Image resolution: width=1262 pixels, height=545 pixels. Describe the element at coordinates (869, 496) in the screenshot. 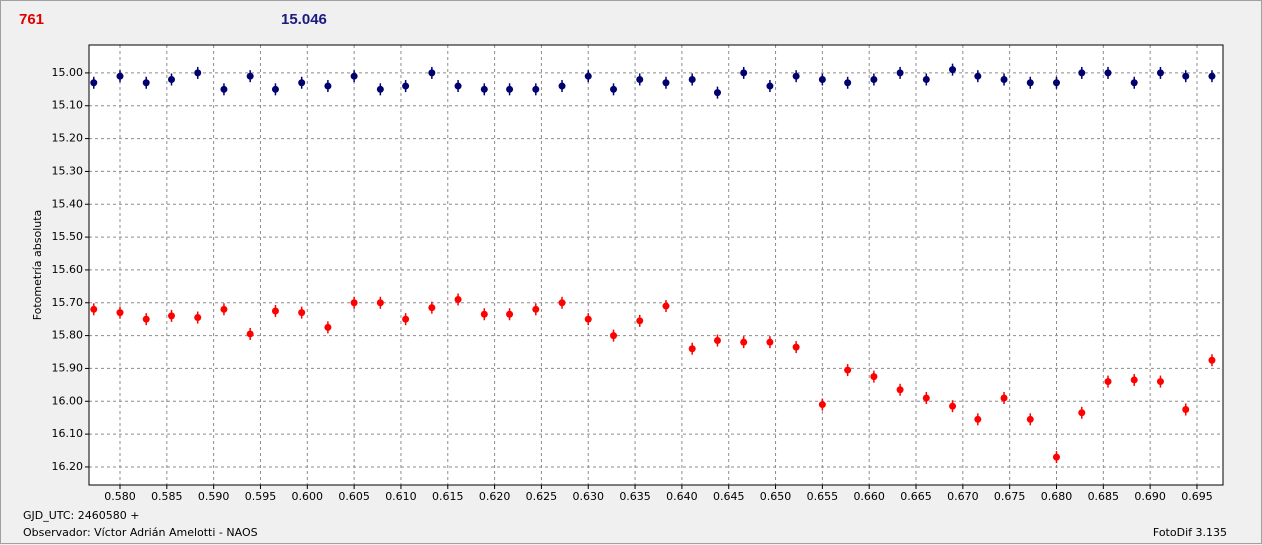

I see `x-tick-label: 0.660` at that location.